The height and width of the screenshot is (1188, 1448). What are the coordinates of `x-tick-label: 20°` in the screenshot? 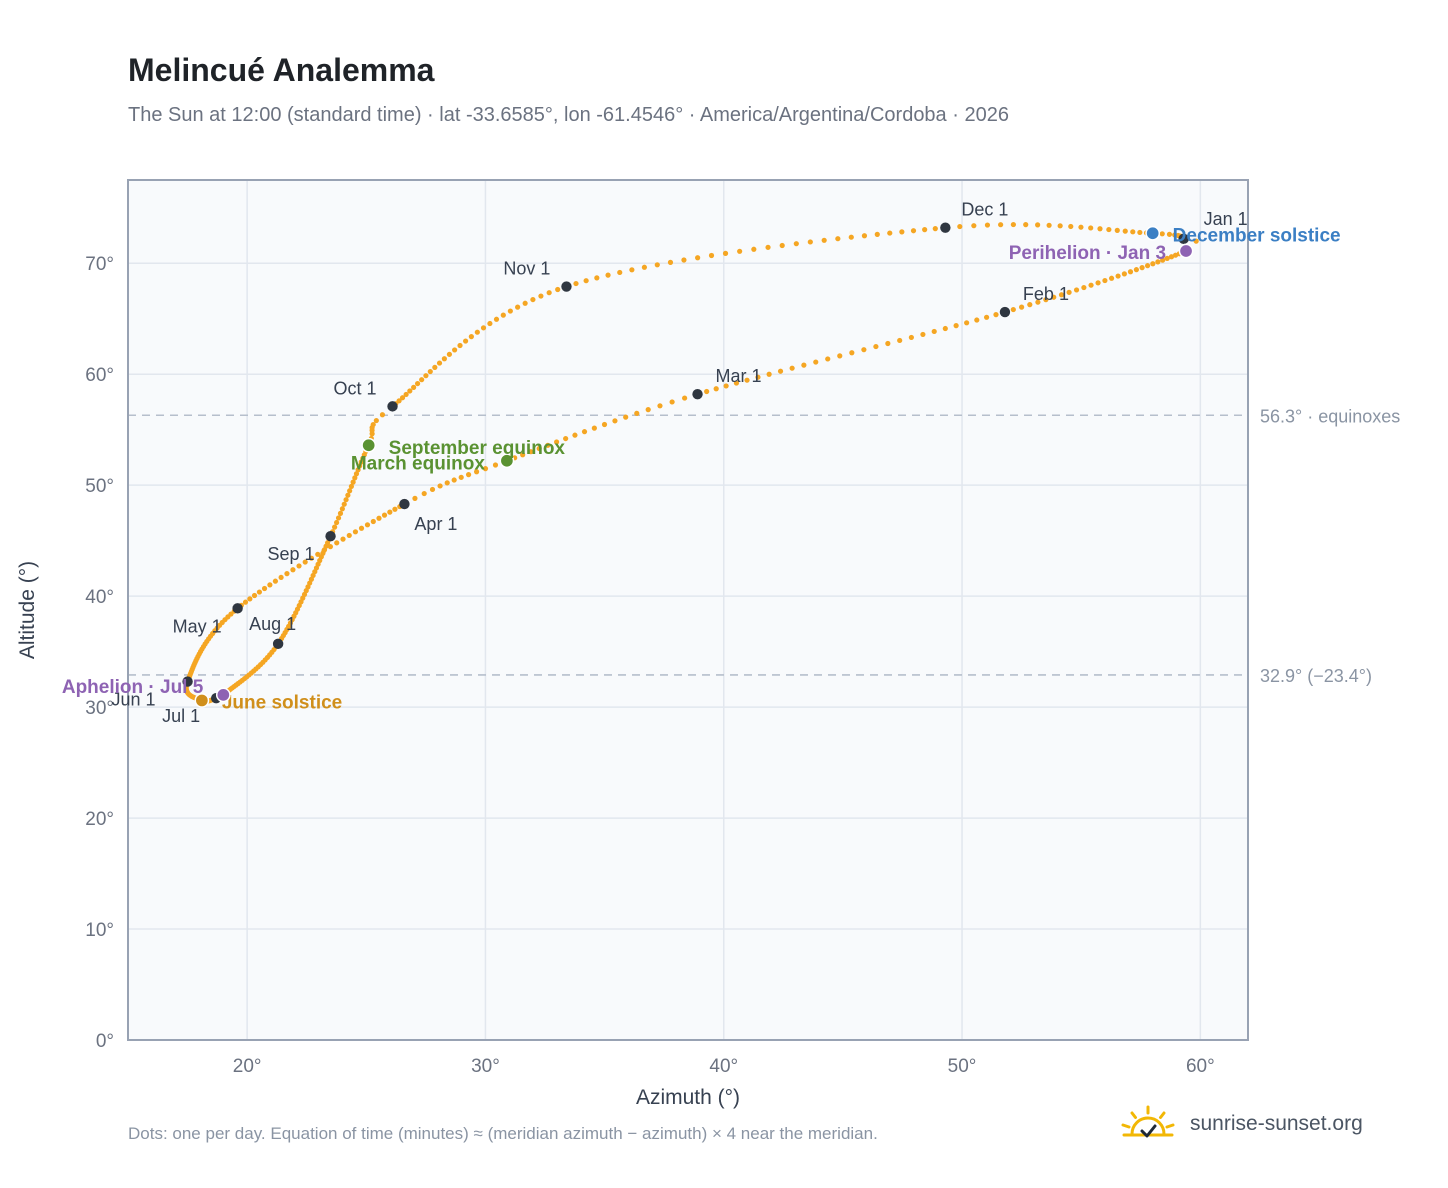 It's located at (247, 1066).